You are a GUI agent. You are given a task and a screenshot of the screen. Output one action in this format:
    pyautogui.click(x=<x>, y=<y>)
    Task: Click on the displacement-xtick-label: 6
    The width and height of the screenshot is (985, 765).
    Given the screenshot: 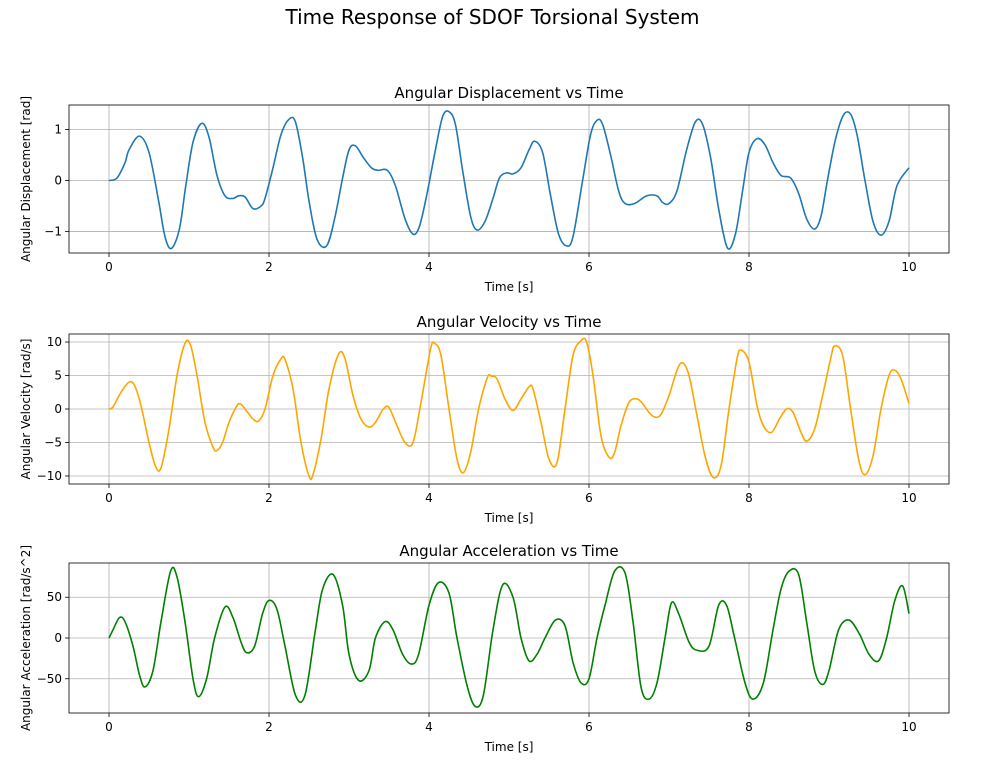 What is the action you would take?
    pyautogui.click(x=589, y=267)
    